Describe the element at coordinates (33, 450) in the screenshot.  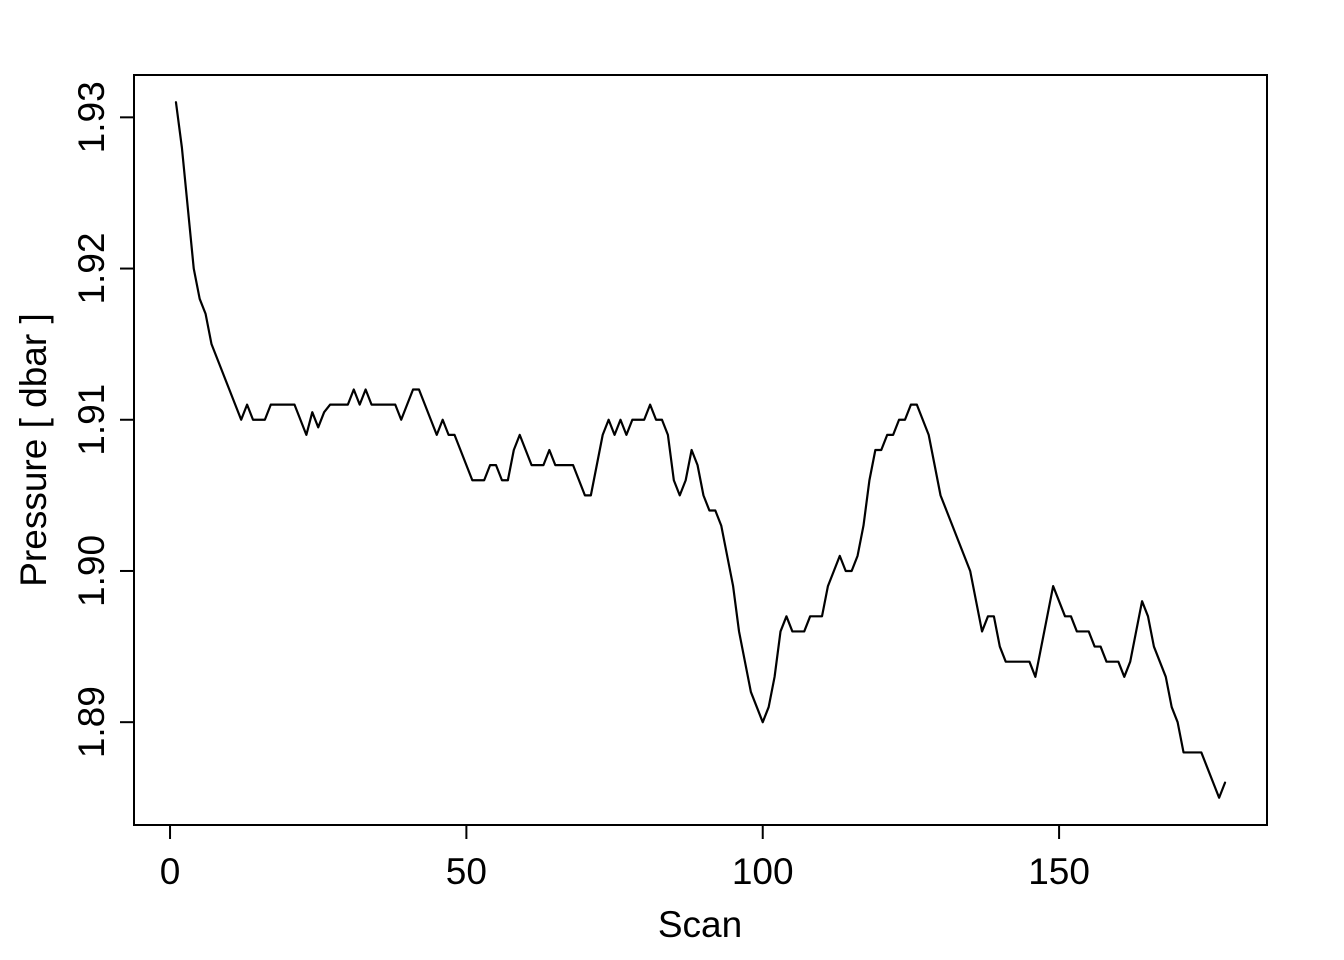
I see `y-axis-title: Pressure [ dbar ]` at that location.